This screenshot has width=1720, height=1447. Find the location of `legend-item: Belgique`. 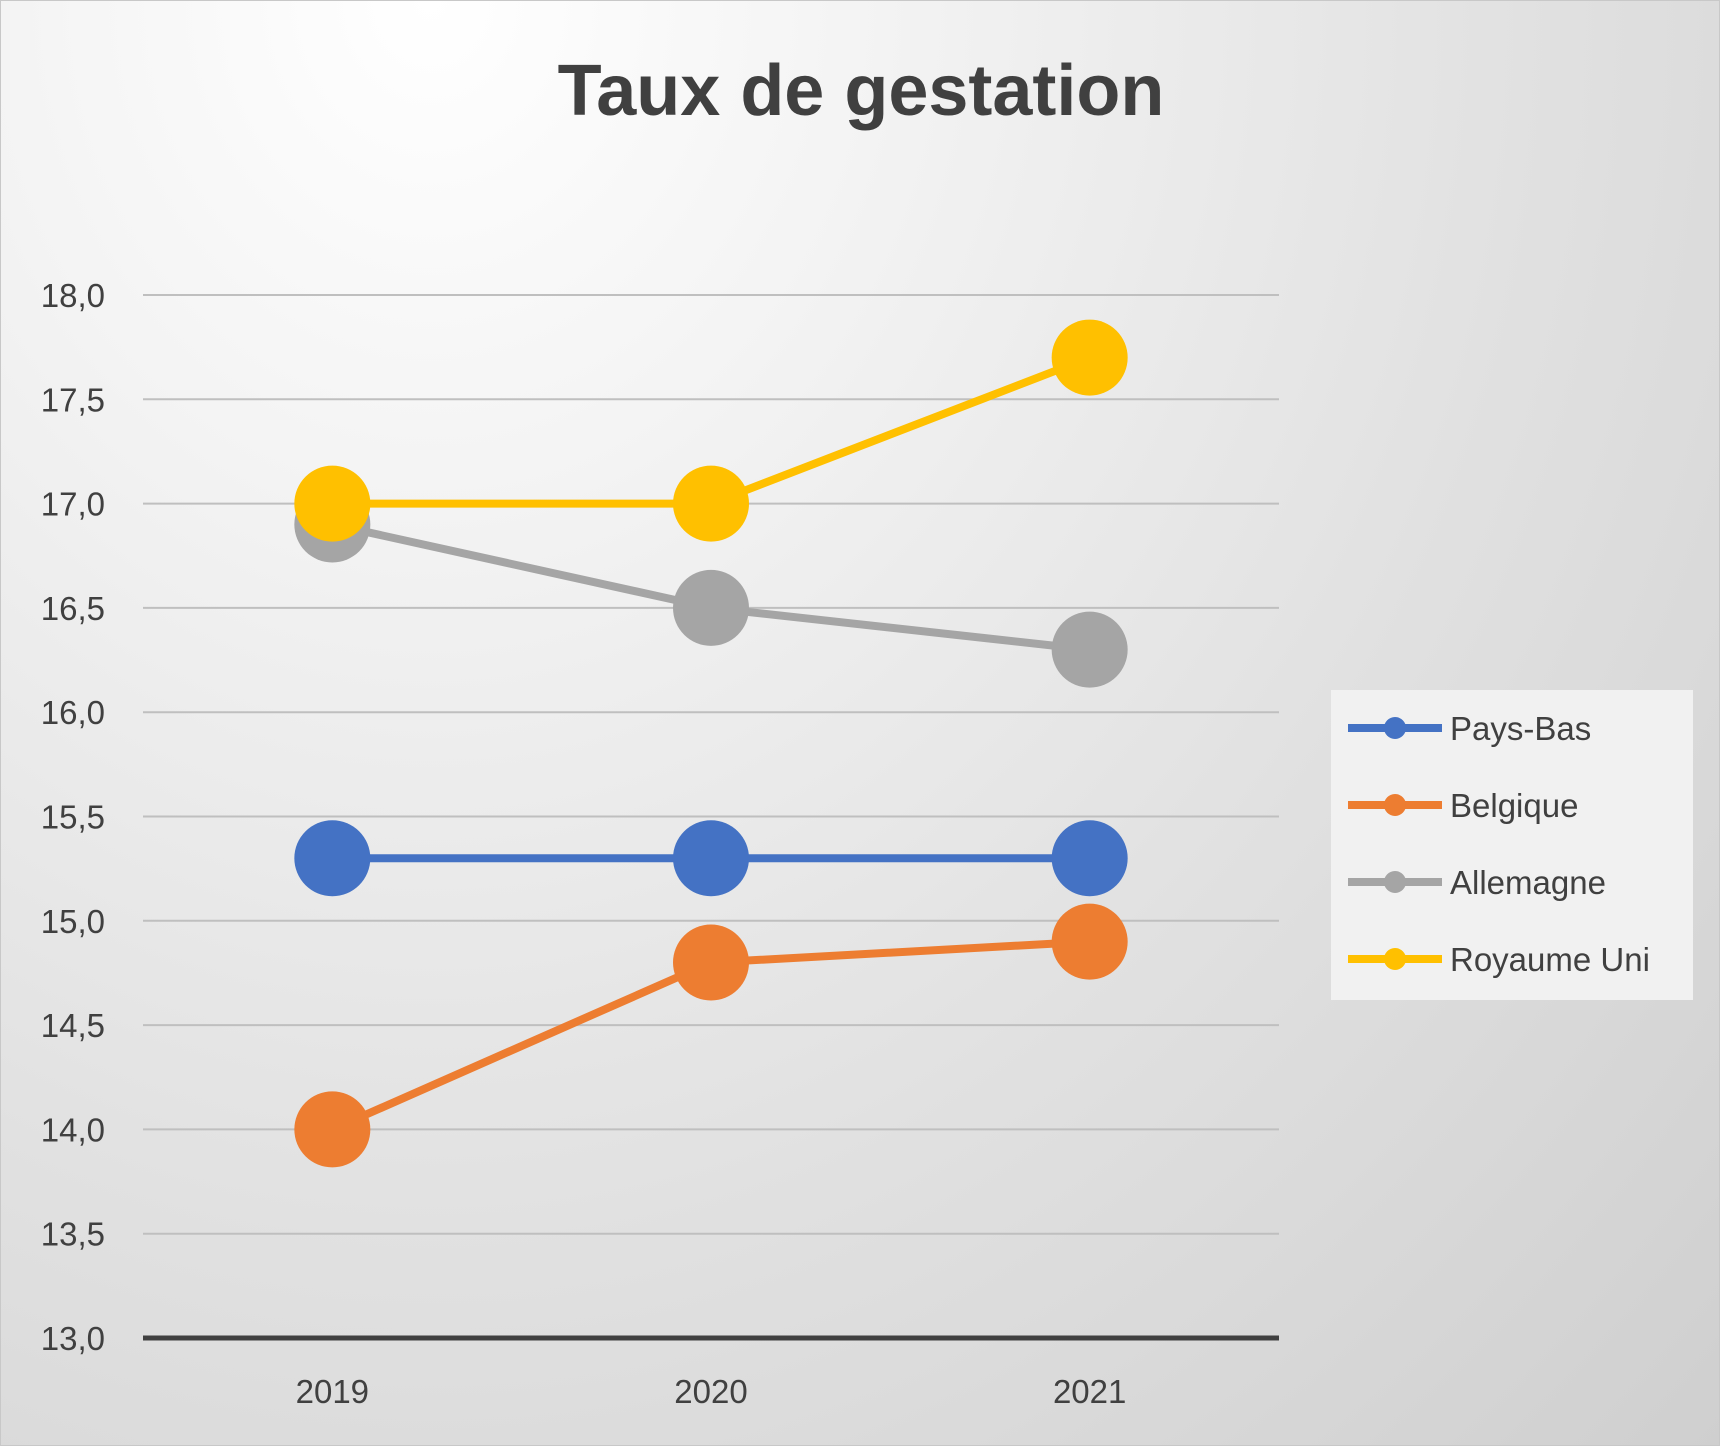

legend-item: Belgique is located at coordinates (1463, 805).